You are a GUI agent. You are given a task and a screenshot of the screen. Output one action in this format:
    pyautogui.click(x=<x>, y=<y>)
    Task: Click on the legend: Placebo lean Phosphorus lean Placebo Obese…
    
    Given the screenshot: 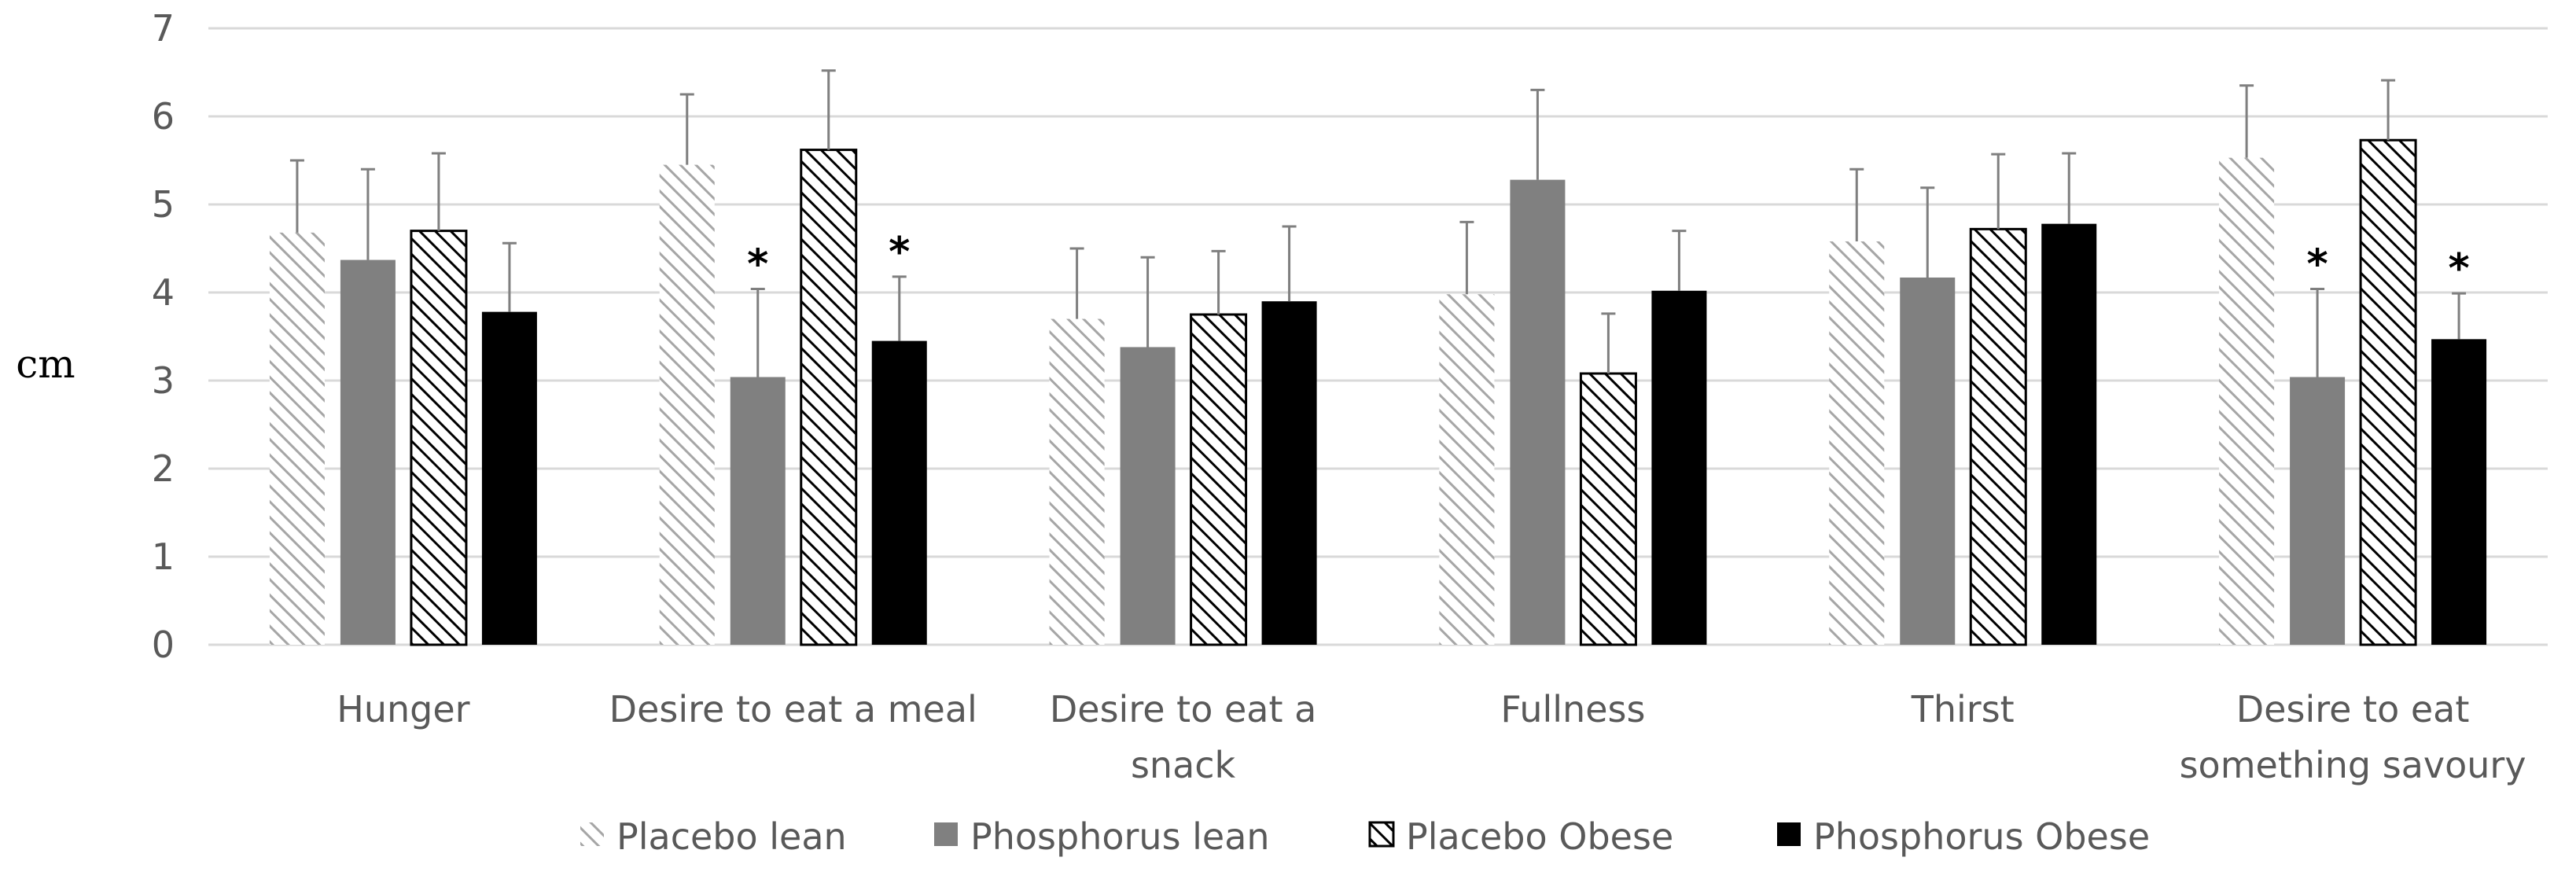 What is the action you would take?
    pyautogui.click(x=1365, y=836)
    